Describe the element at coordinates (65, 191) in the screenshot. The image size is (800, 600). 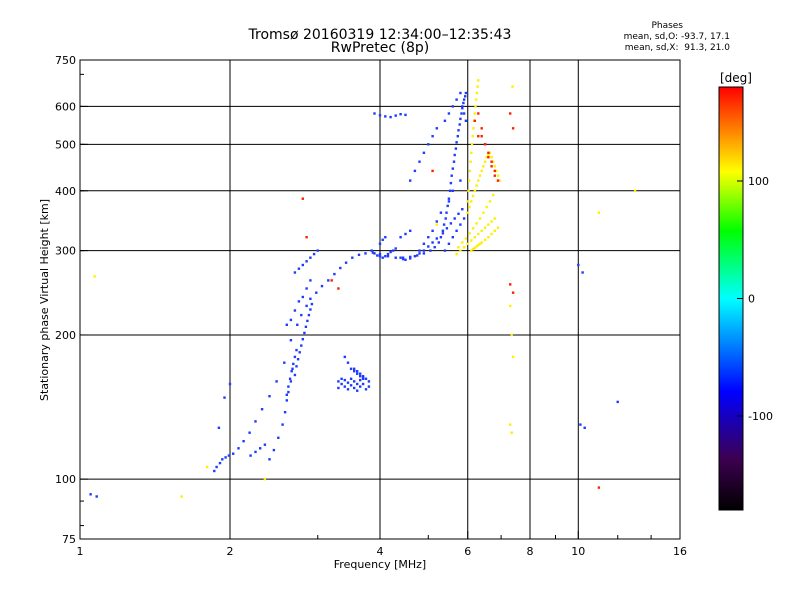
I see `y-tick-label: 400` at that location.